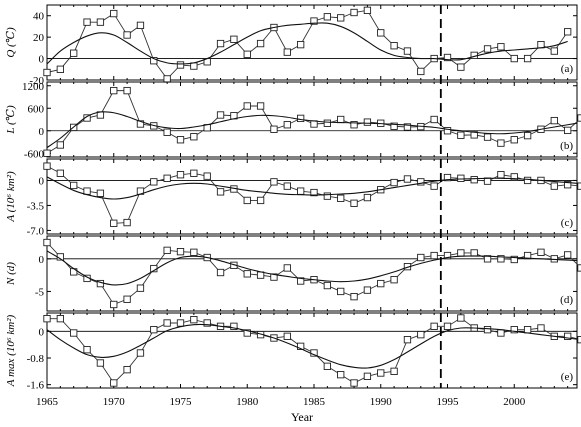 This screenshot has height=427, width=581. What do you see at coordinates (39, 17) in the screenshot?
I see `y-tick-label: 40` at bounding box center [39, 17].